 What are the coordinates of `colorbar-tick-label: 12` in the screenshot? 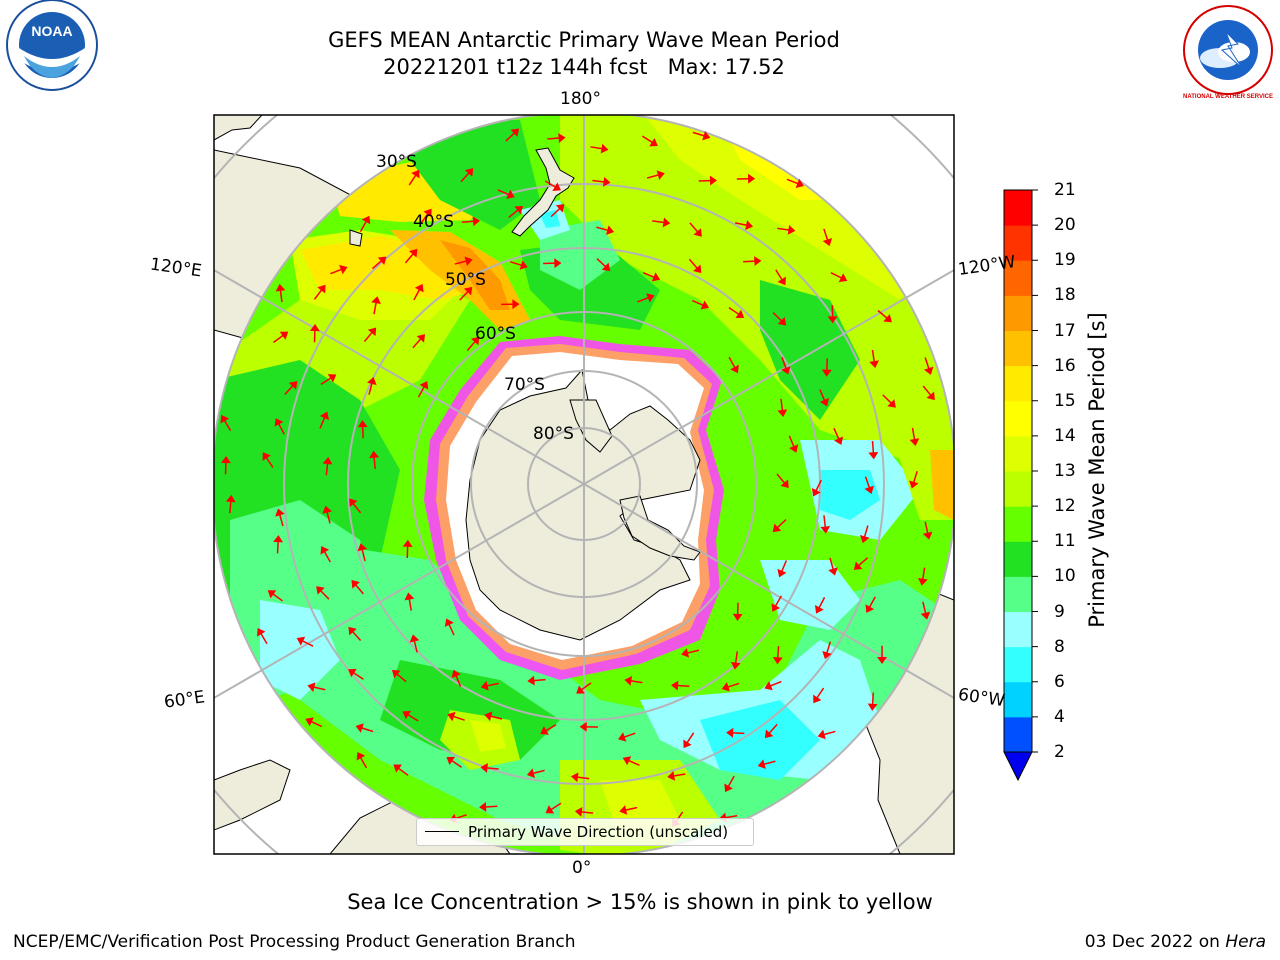 It's located at (1065, 506).